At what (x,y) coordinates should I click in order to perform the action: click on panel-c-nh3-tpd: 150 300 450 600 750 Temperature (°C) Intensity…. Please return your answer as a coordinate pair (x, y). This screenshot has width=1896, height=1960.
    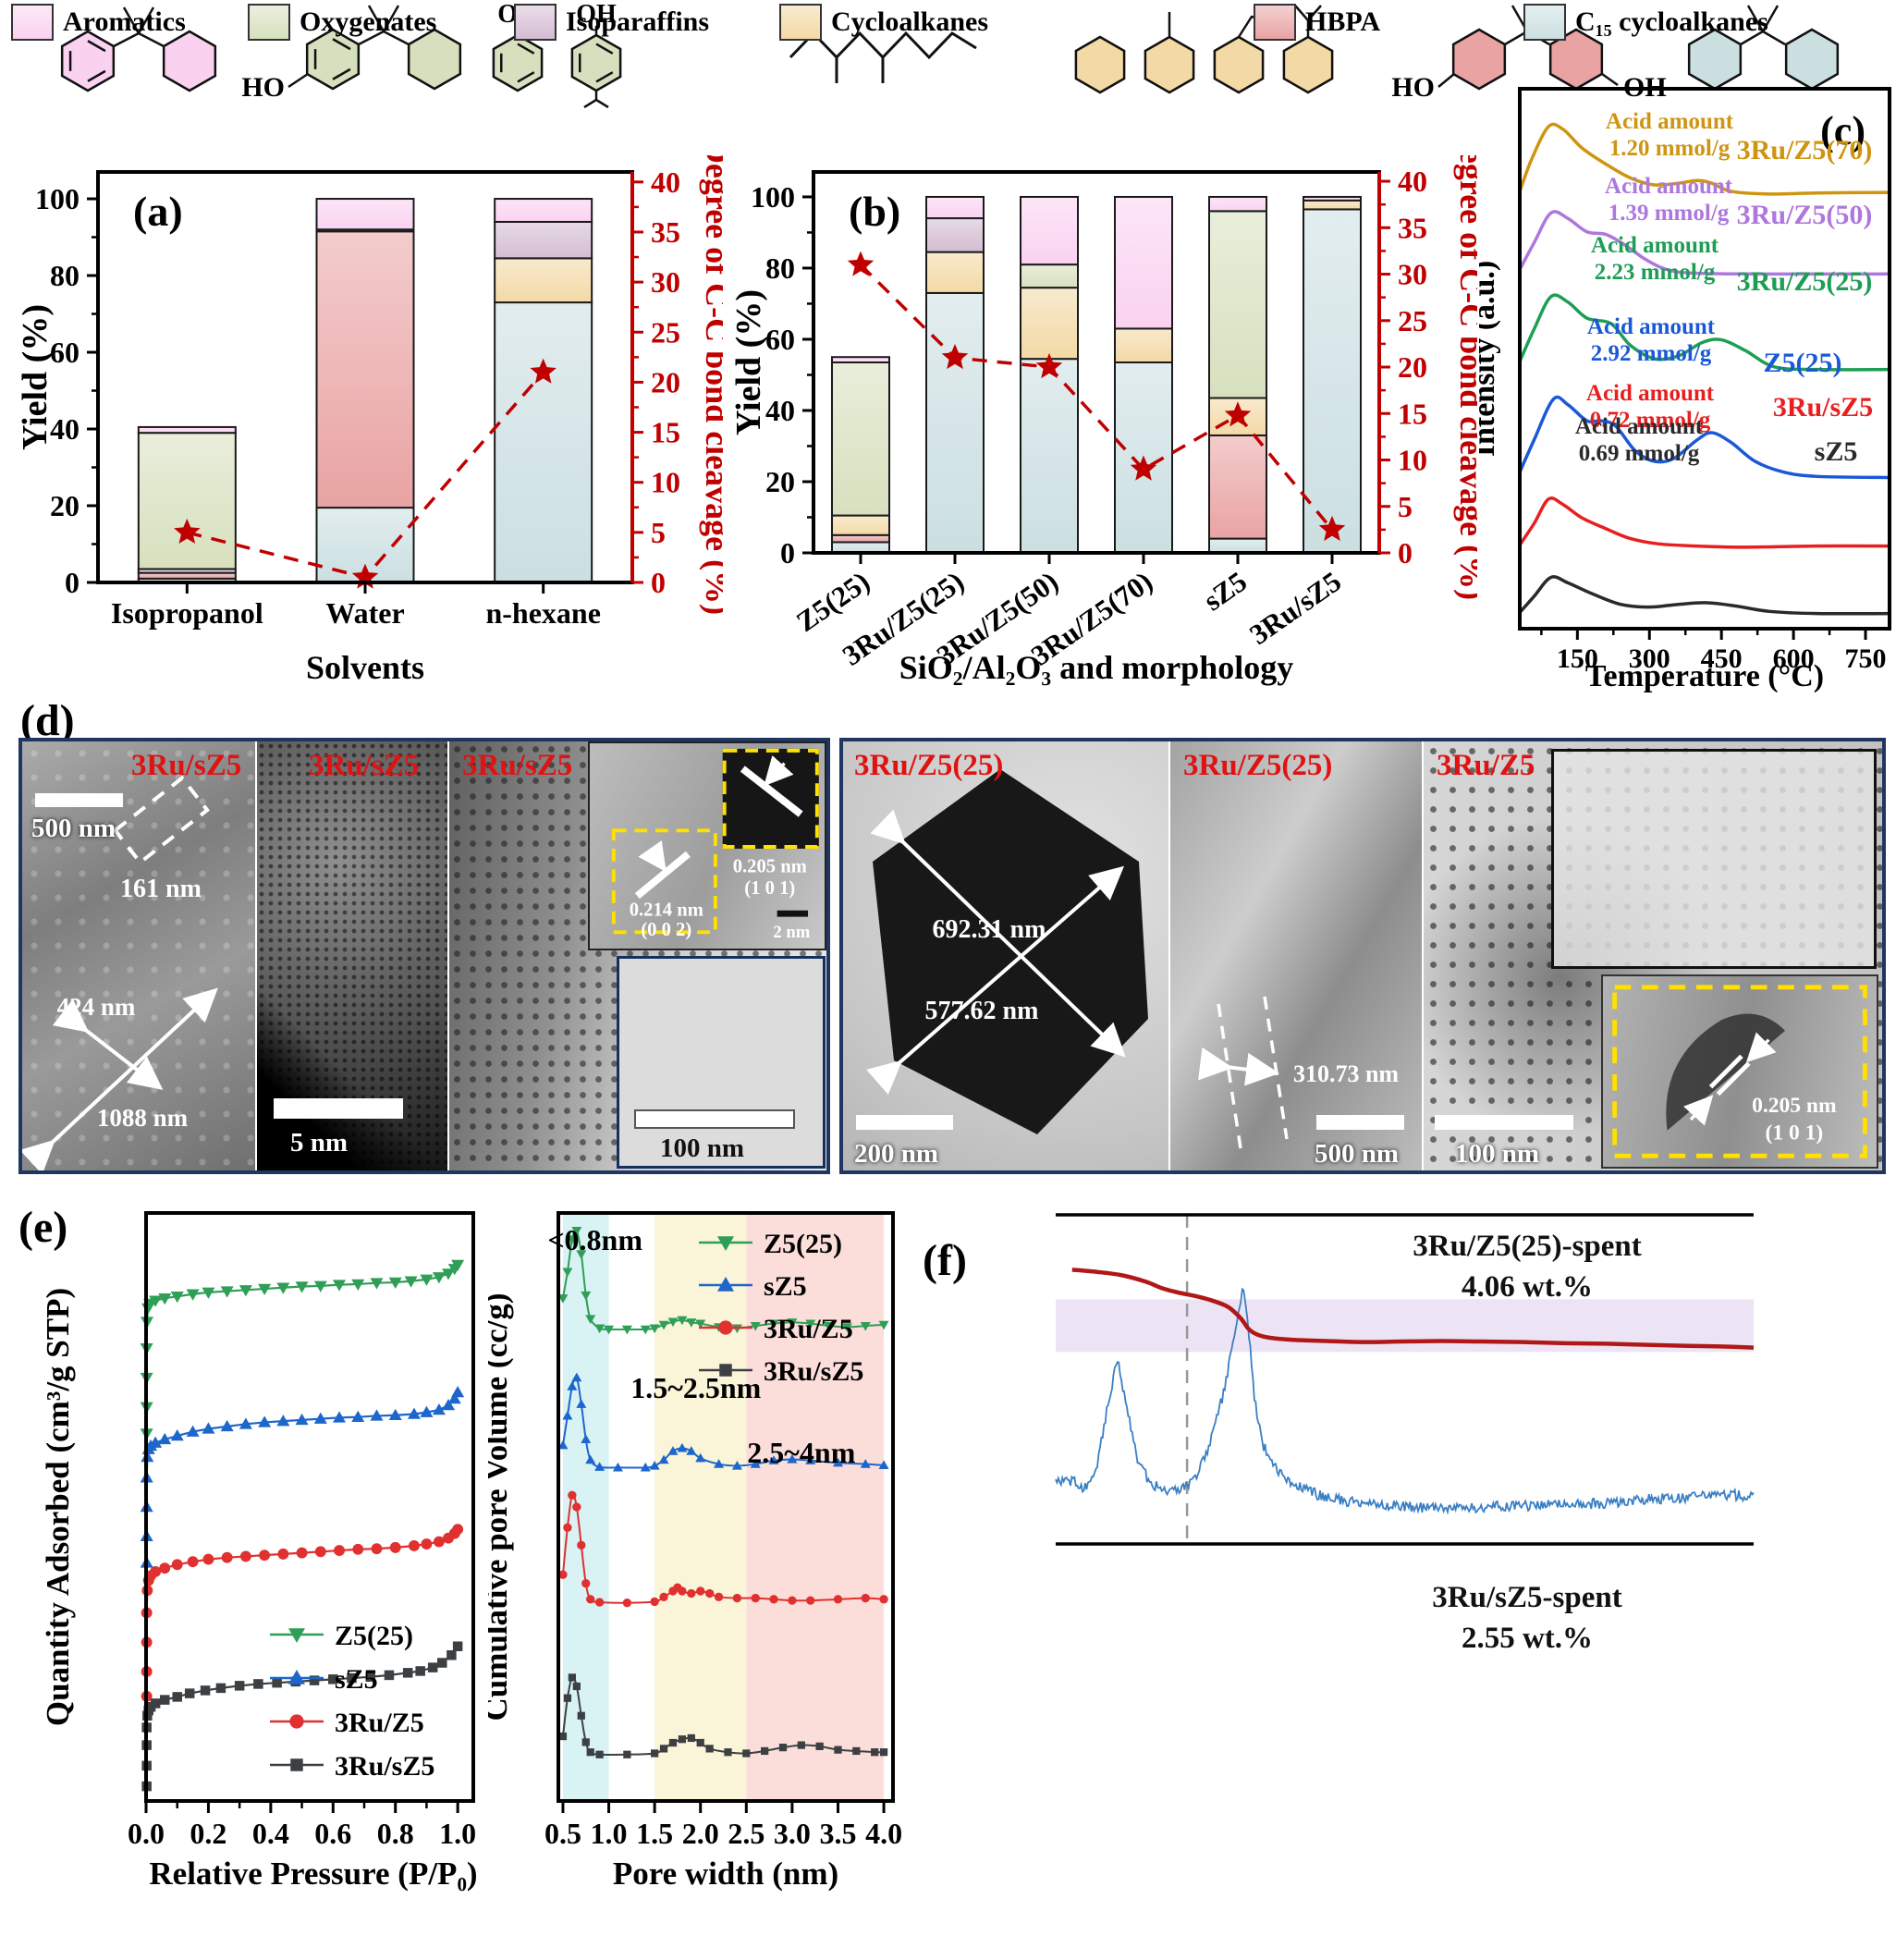
    Looking at the image, I should click on (1681, 365).